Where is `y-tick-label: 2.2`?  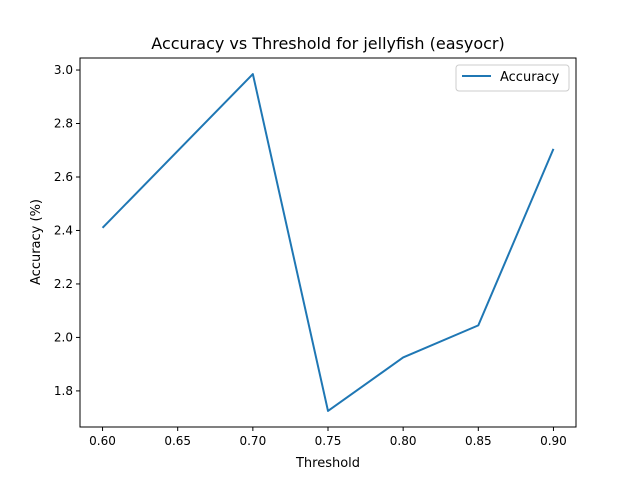 y-tick-label: 2.2 is located at coordinates (63, 284).